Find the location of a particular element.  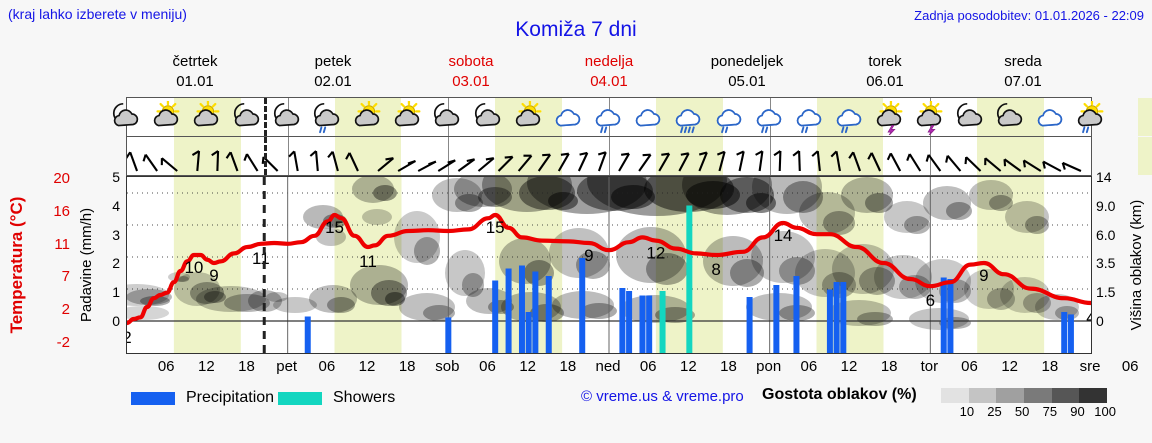

temperature-label: 15 is located at coordinates (334, 227).